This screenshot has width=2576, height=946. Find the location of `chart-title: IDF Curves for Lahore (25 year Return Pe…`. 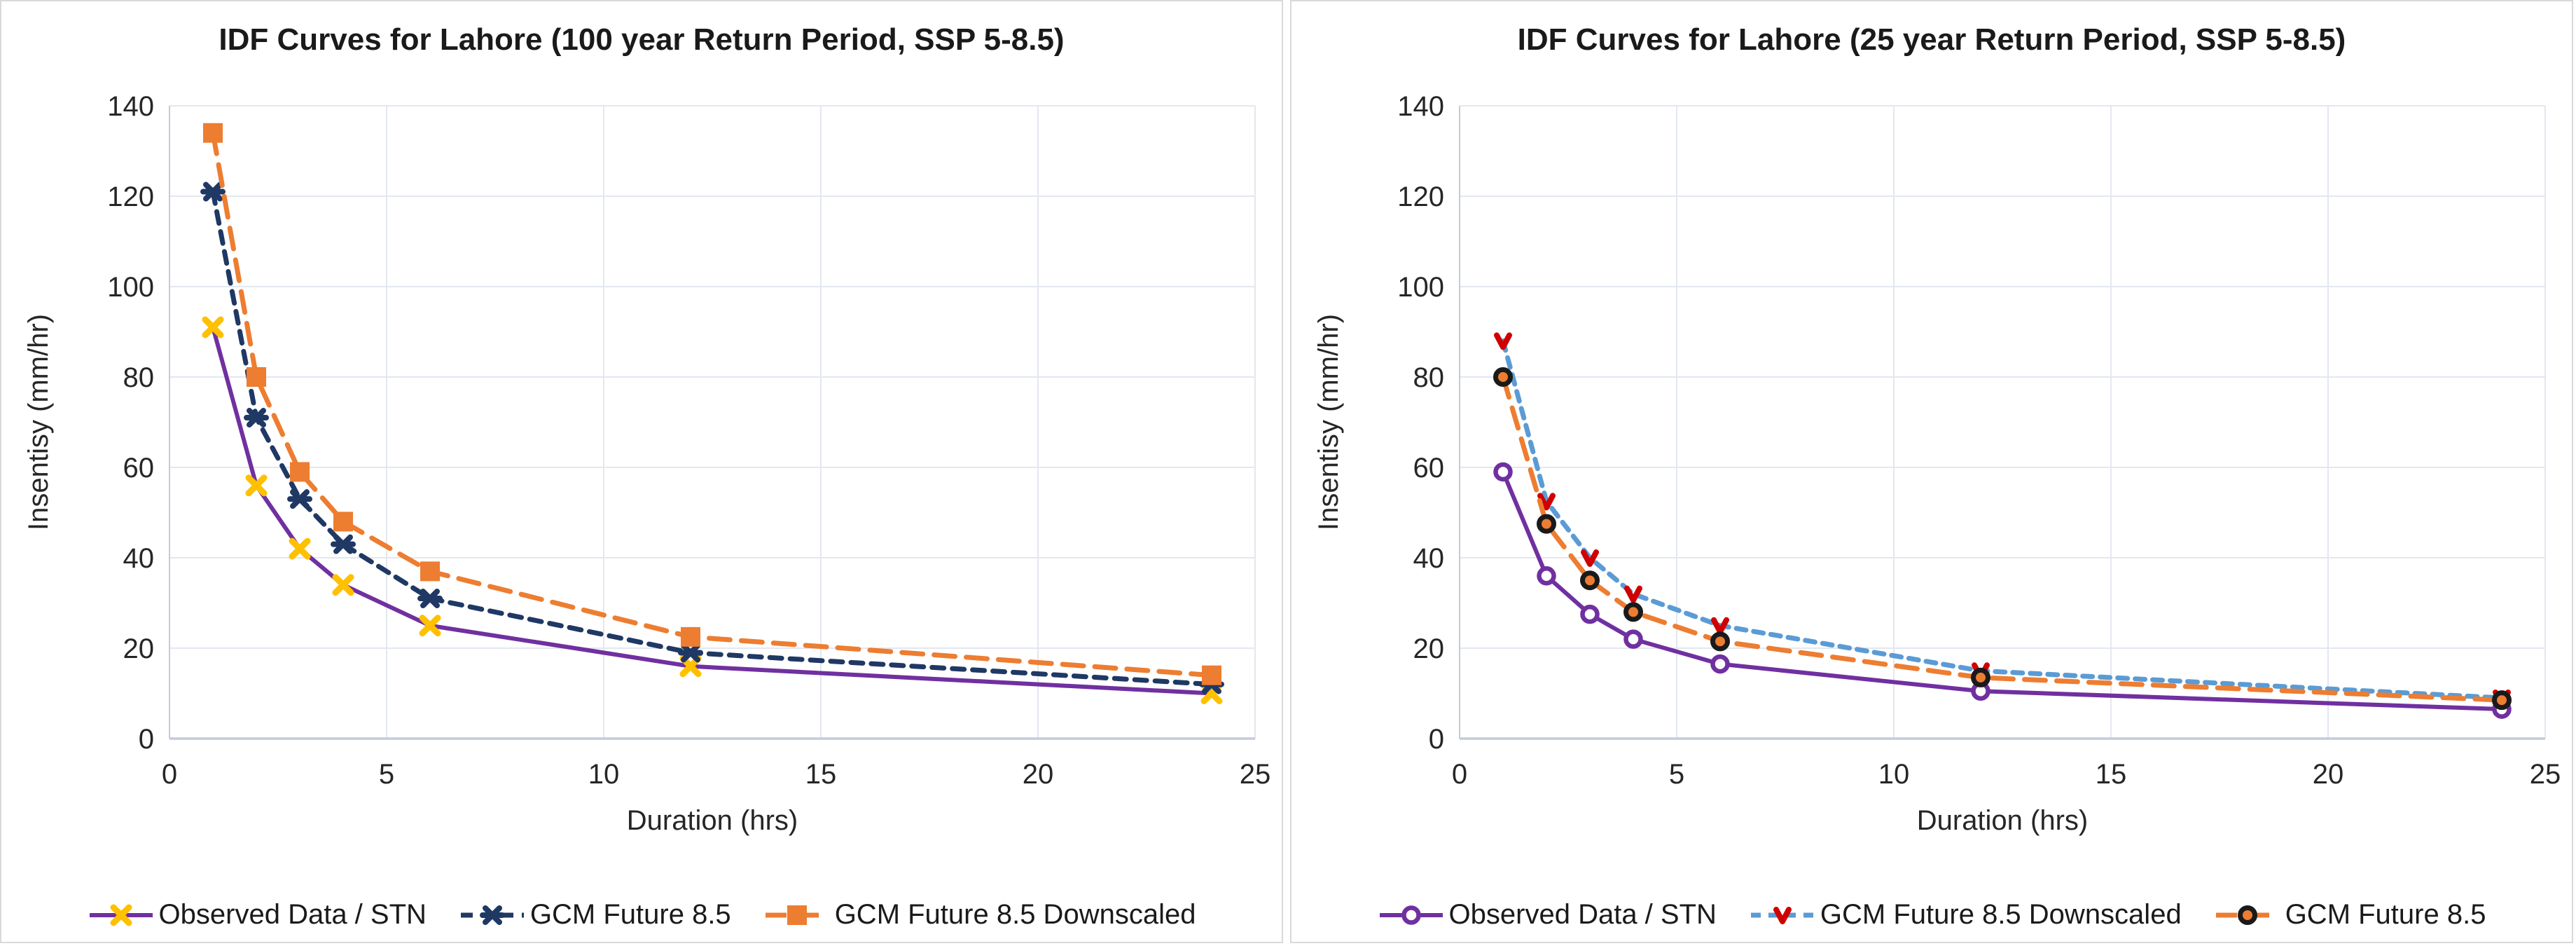

chart-title: IDF Curves for Lahore (25 year Return Pe… is located at coordinates (1931, 39).